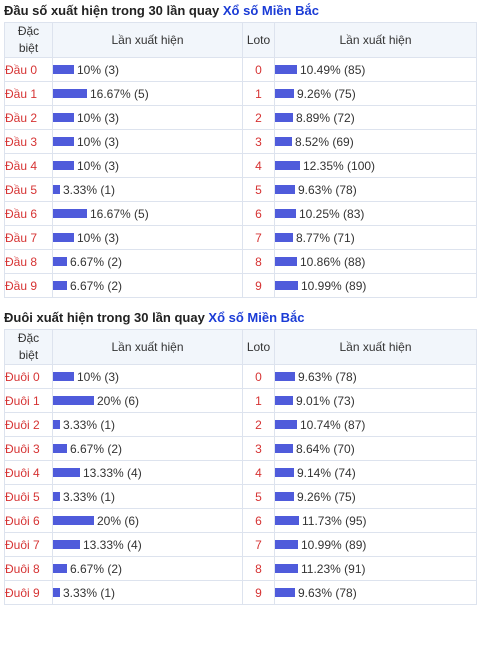 Image resolution: width=480 pixels, height=646 pixels. I want to click on row-label: Đuôi 8, so click(28, 568).